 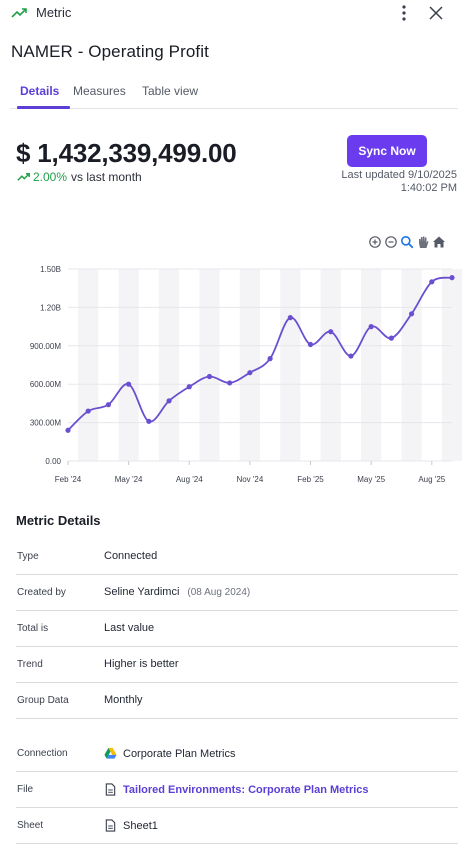 What do you see at coordinates (42, 753) in the screenshot?
I see `detail-key: Connection` at bounding box center [42, 753].